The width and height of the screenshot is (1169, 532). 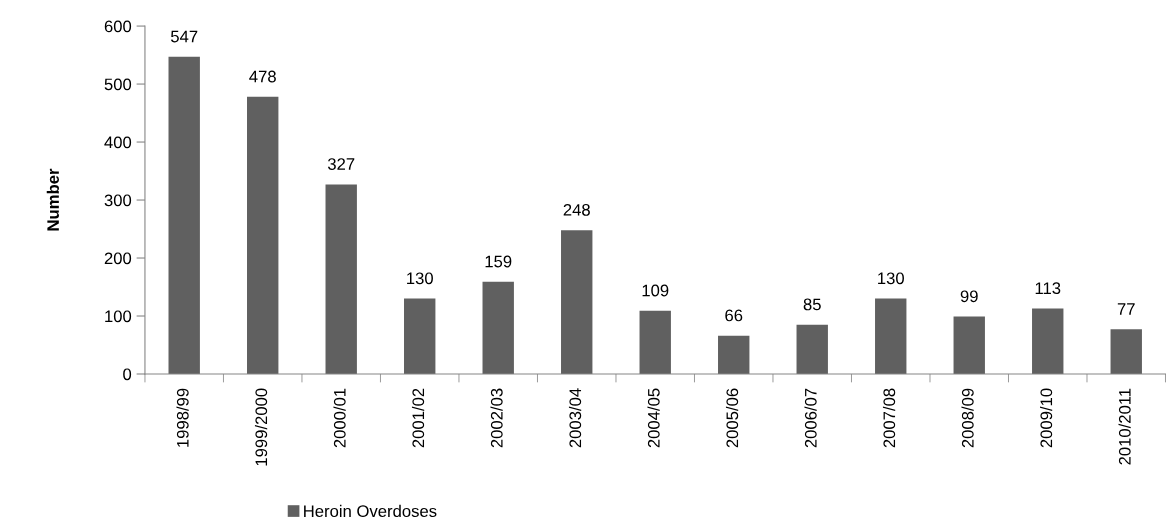 What do you see at coordinates (496, 418) in the screenshot?
I see `x-tick-label: 2002/03` at bounding box center [496, 418].